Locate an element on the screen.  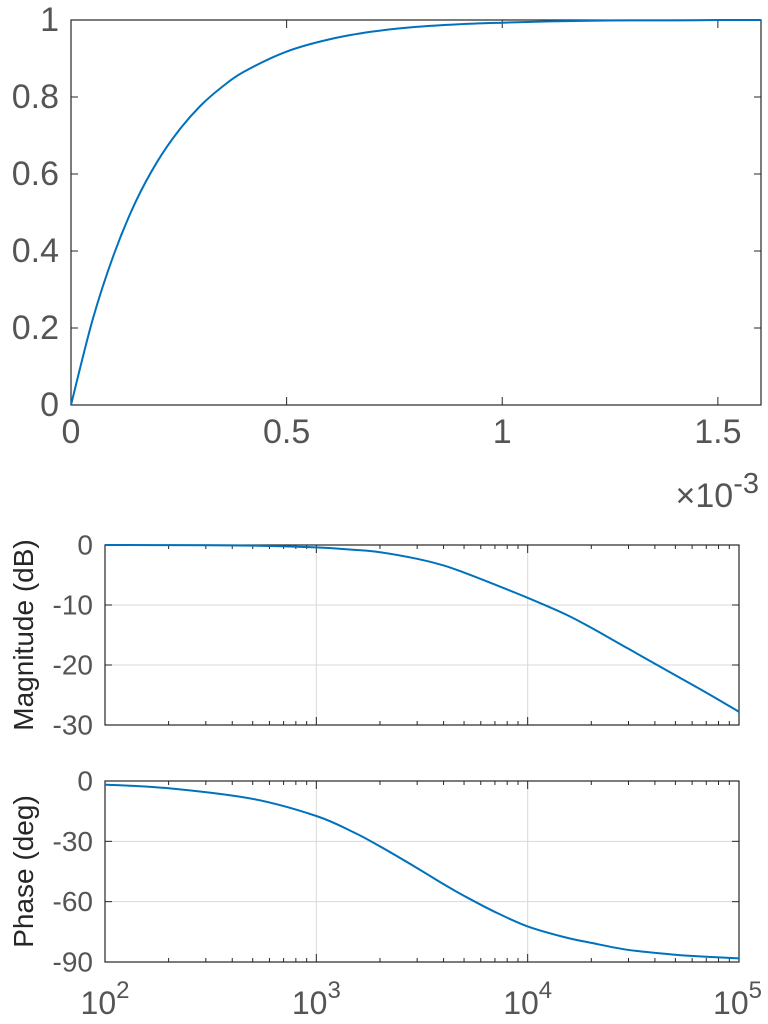
x-tick-label: 0 is located at coordinates (71, 432).